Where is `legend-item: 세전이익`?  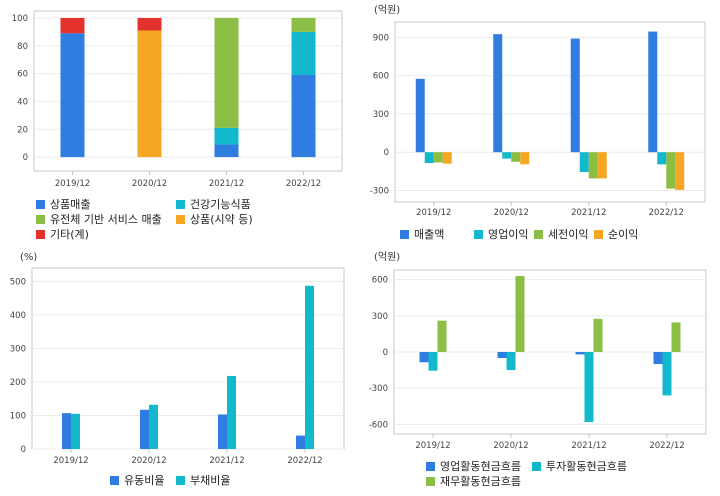 legend-item: 세전이익 is located at coordinates (561, 235).